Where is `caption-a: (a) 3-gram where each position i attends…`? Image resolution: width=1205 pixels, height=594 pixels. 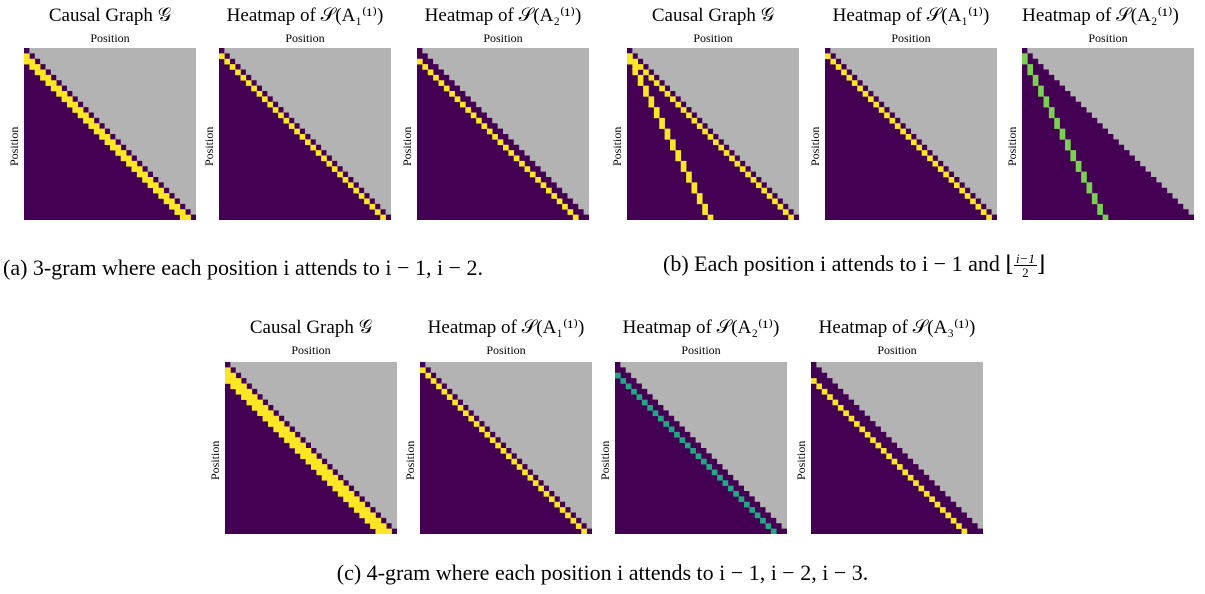
caption-a: (a) 3-gram where each position i attends… is located at coordinates (243, 267).